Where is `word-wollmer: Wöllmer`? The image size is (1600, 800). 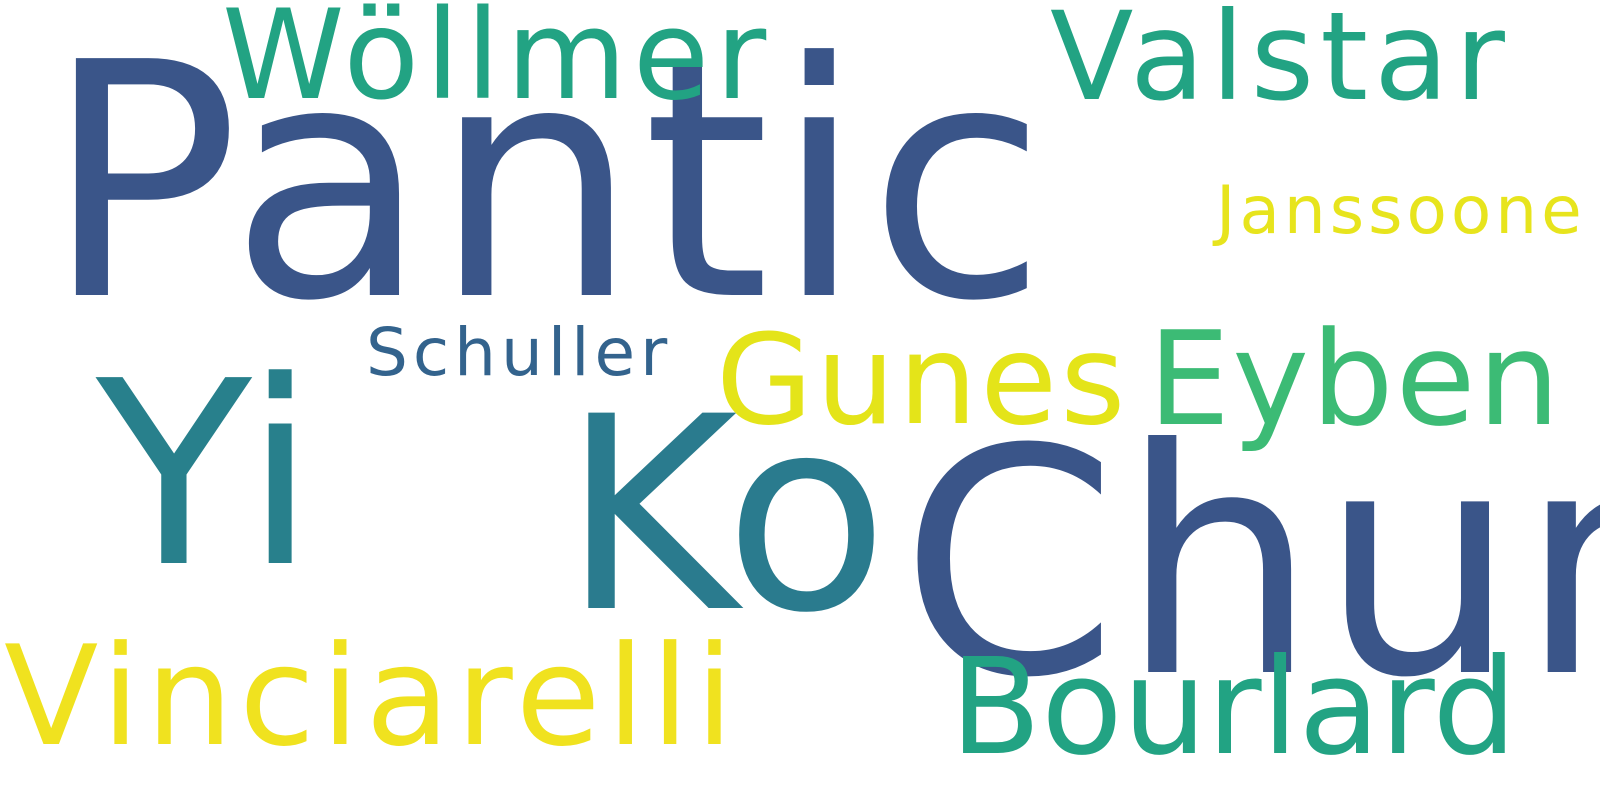 word-wollmer: Wöllmer is located at coordinates (497, 64).